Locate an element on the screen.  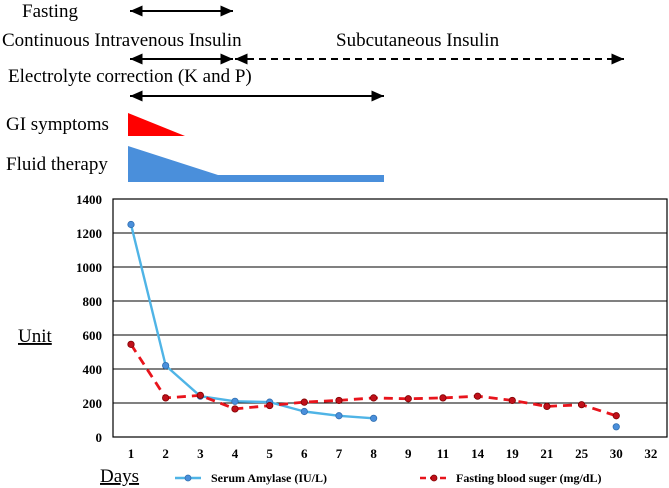
x-axis-label: Days is located at coordinates (119, 476).